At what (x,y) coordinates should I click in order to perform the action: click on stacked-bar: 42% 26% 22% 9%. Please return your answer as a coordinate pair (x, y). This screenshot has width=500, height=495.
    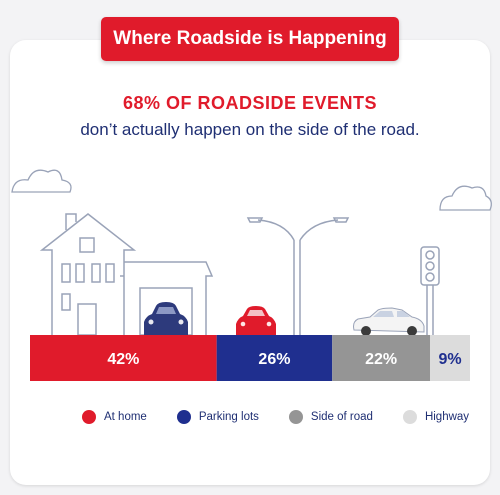
    Looking at the image, I should click on (250, 358).